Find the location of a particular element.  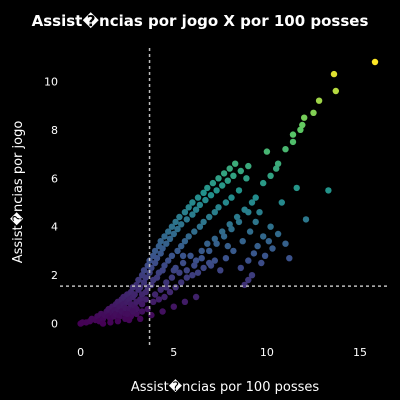

y-tick-label: 10 is located at coordinates (51, 81).